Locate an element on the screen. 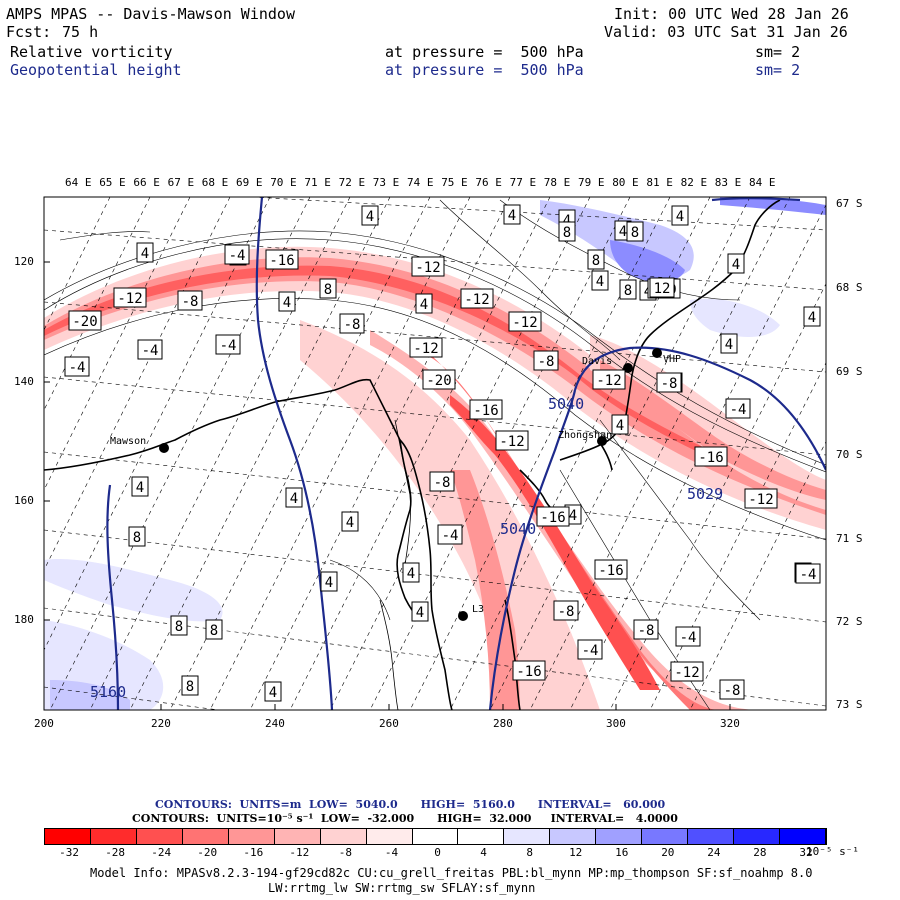 The width and height of the screenshot is (900, 900). lon-label: 77 E is located at coordinates (523, 182).